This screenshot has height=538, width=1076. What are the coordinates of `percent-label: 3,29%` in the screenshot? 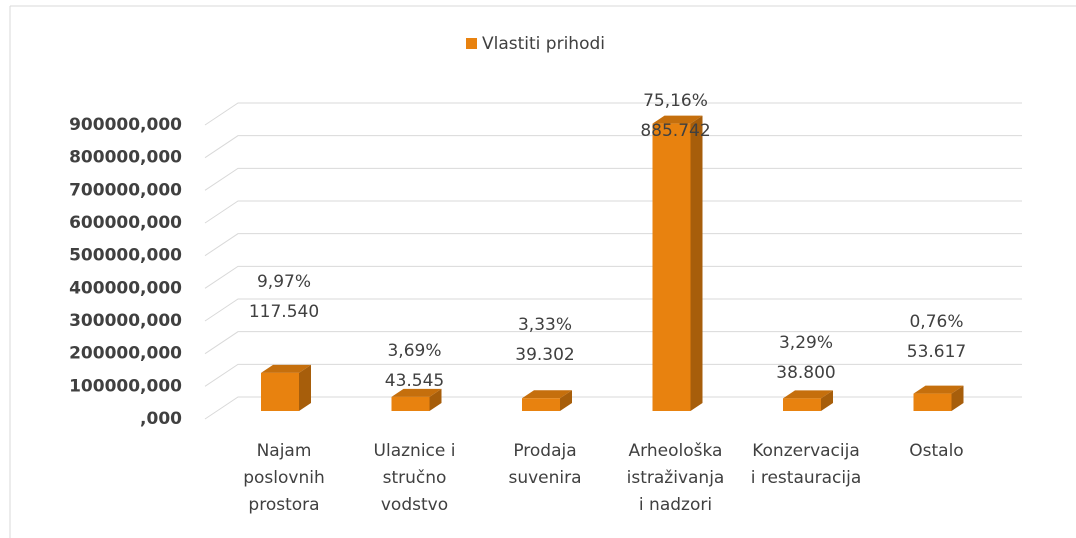 It's located at (806, 343).